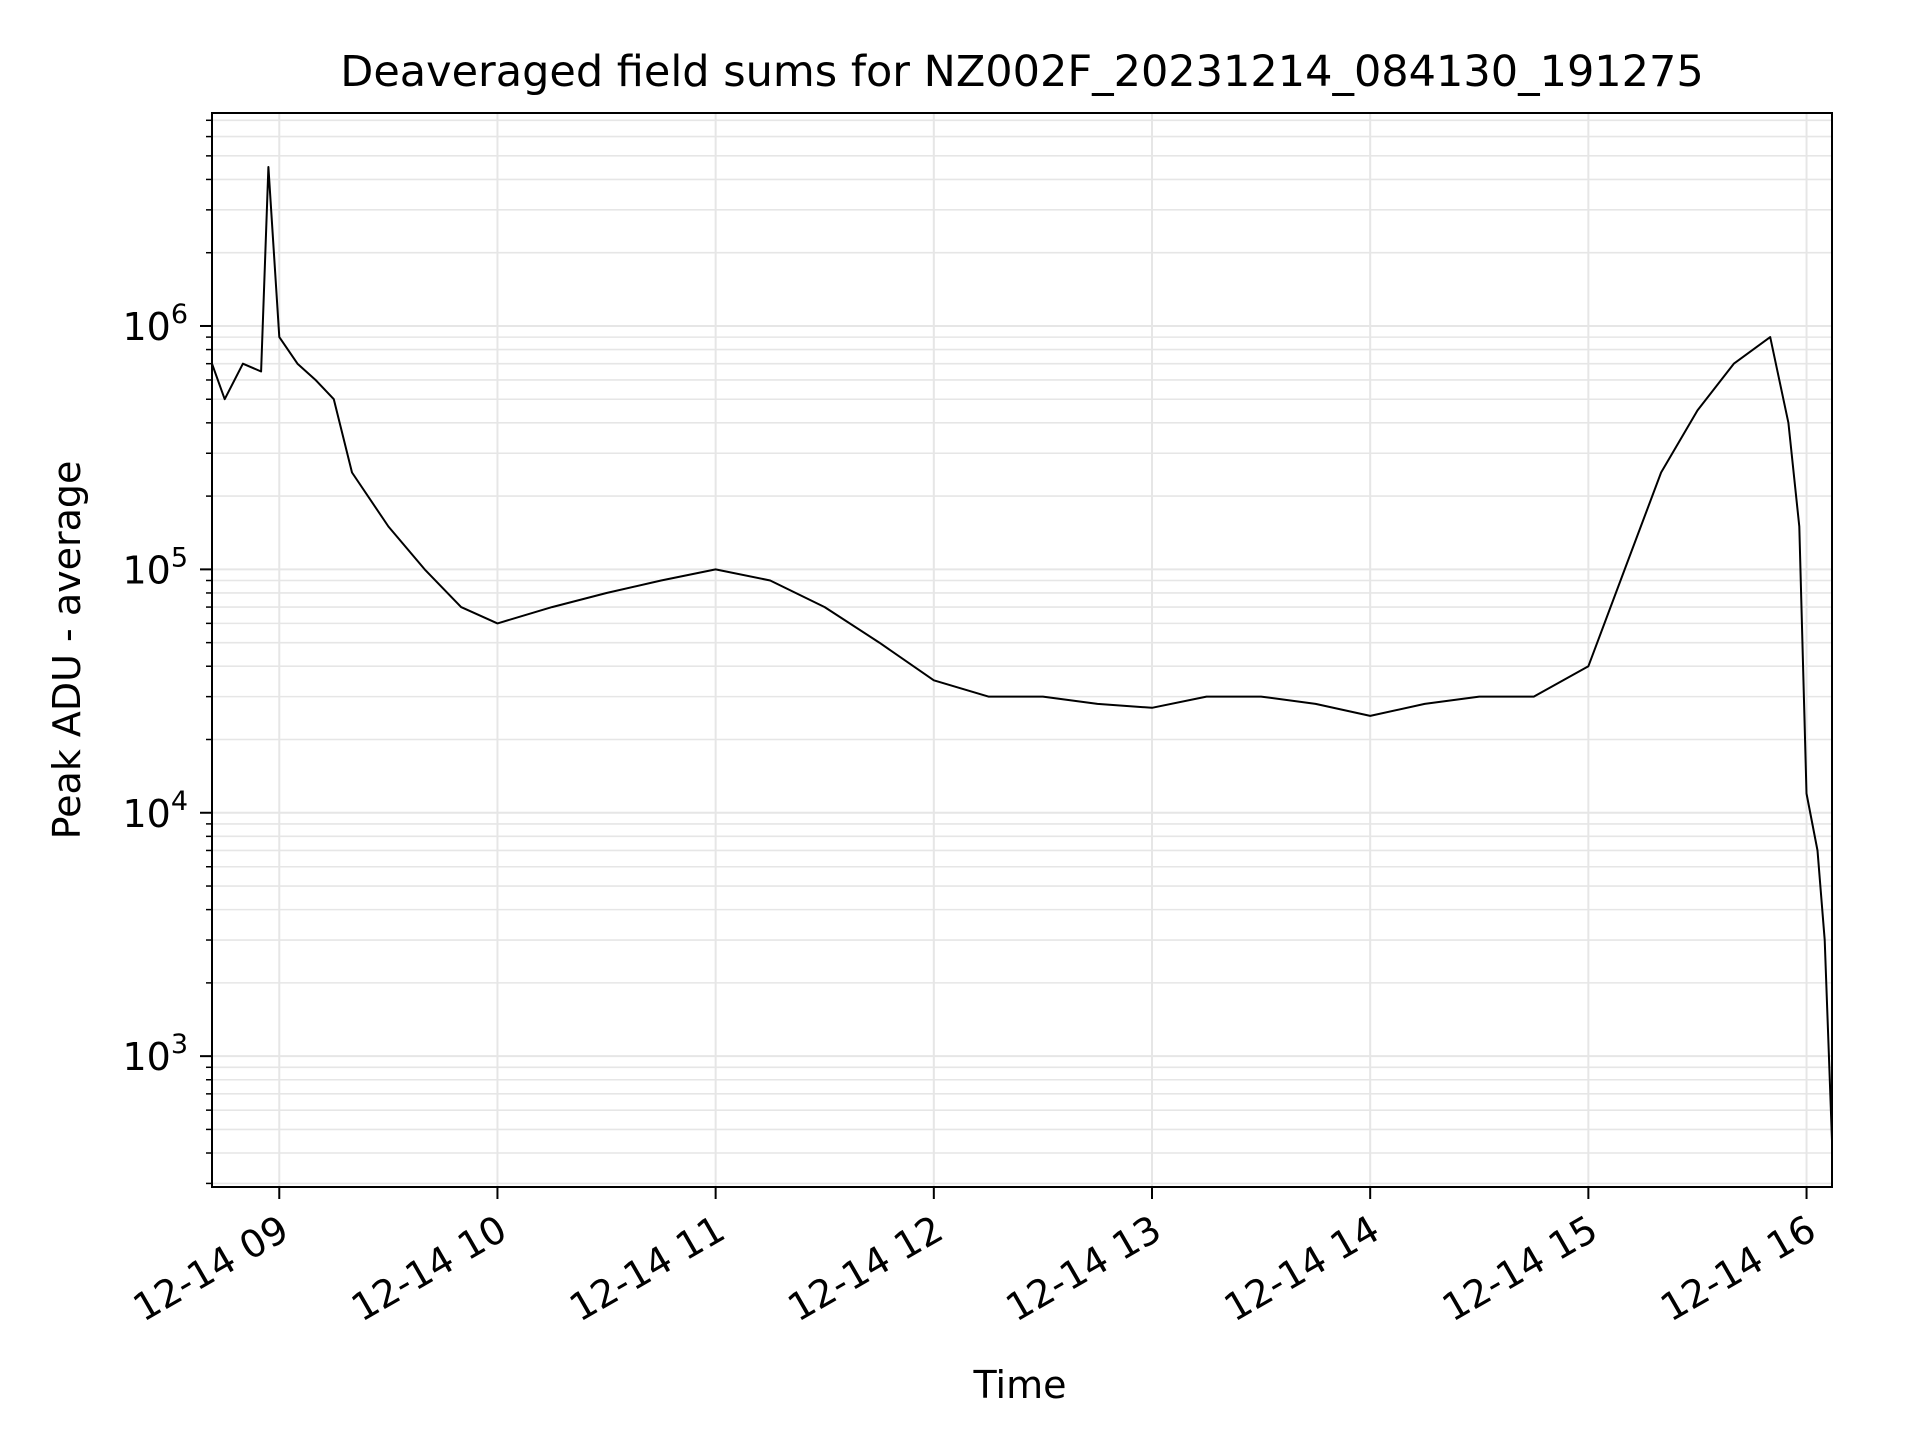 The image size is (1920, 1440). I want to click on x-tick-label: 12-14 15, so click(1520, 1269).